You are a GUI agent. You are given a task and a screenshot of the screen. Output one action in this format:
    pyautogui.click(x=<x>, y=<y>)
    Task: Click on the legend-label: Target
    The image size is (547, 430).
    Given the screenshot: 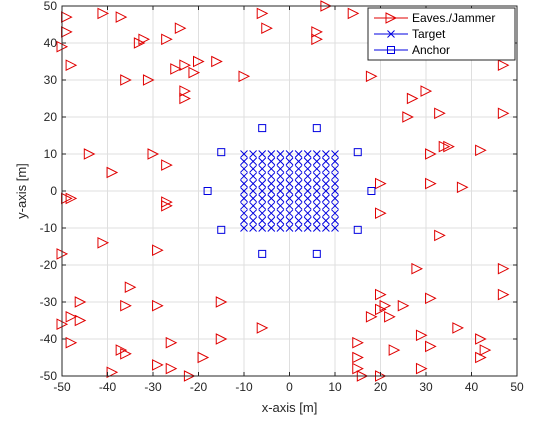 What is the action you would take?
    pyautogui.click(x=429, y=34)
    